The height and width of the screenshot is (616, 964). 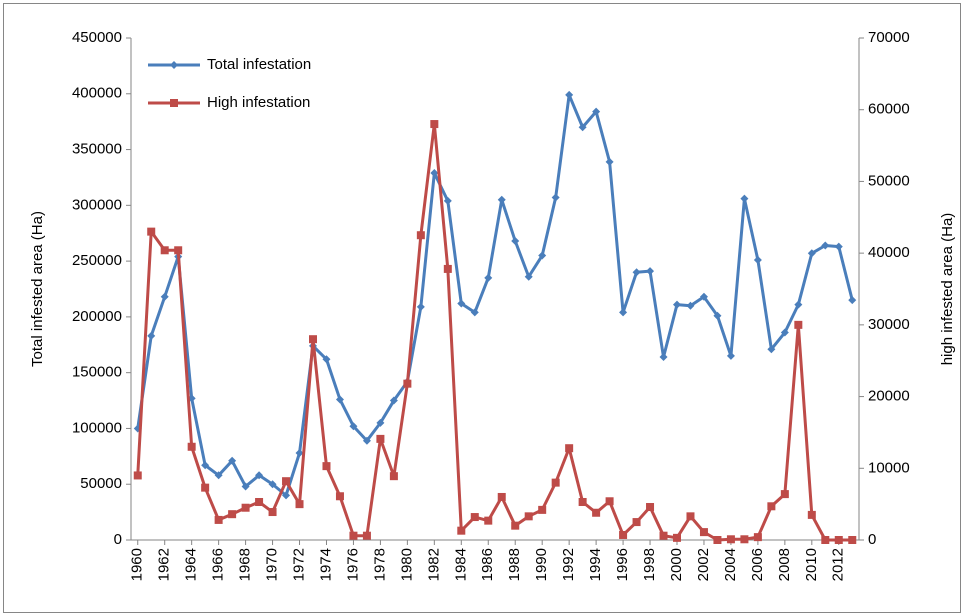 I want to click on x-tick-label: 1994, so click(x=595, y=564).